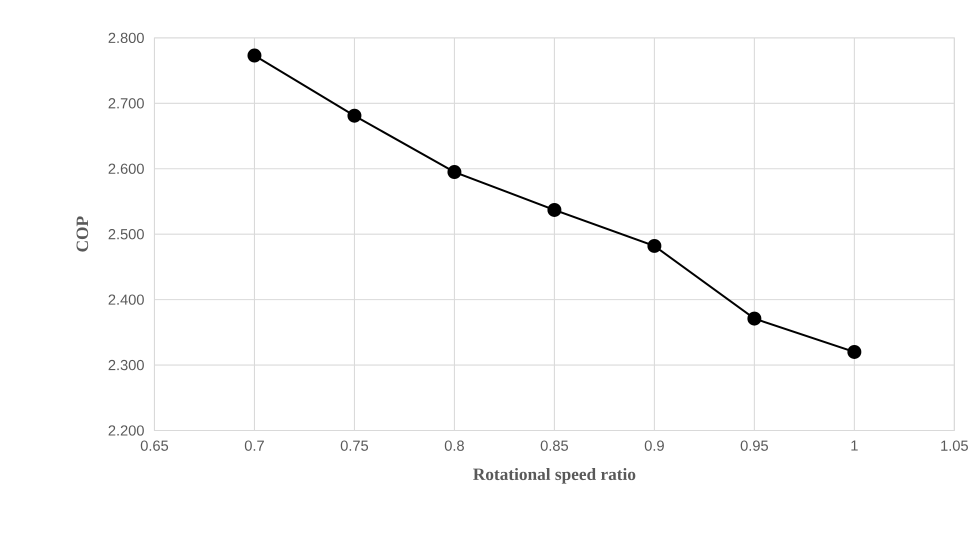 This screenshot has height=544, width=973. Describe the element at coordinates (126, 299) in the screenshot. I see `y-tick-label: 2.400` at that location.